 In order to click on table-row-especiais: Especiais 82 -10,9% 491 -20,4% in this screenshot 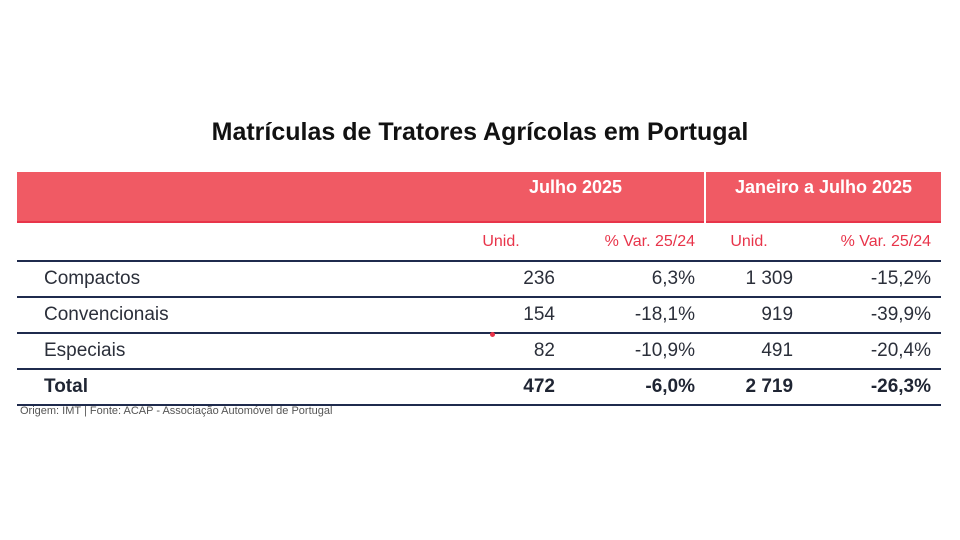, I will do `click(479, 351)`.